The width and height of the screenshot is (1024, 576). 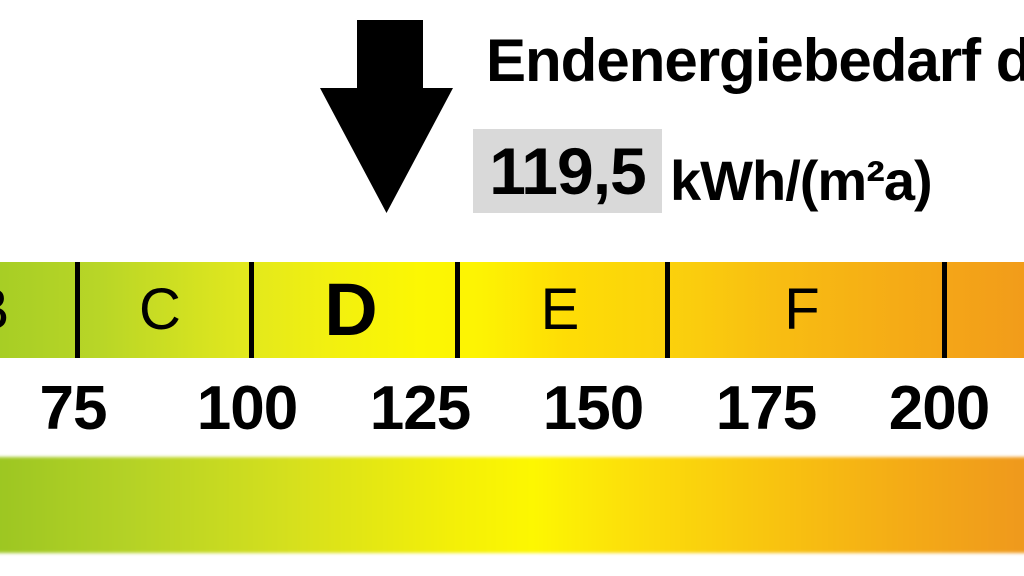 What do you see at coordinates (766, 408) in the screenshot?
I see `tick-label-175: 175` at bounding box center [766, 408].